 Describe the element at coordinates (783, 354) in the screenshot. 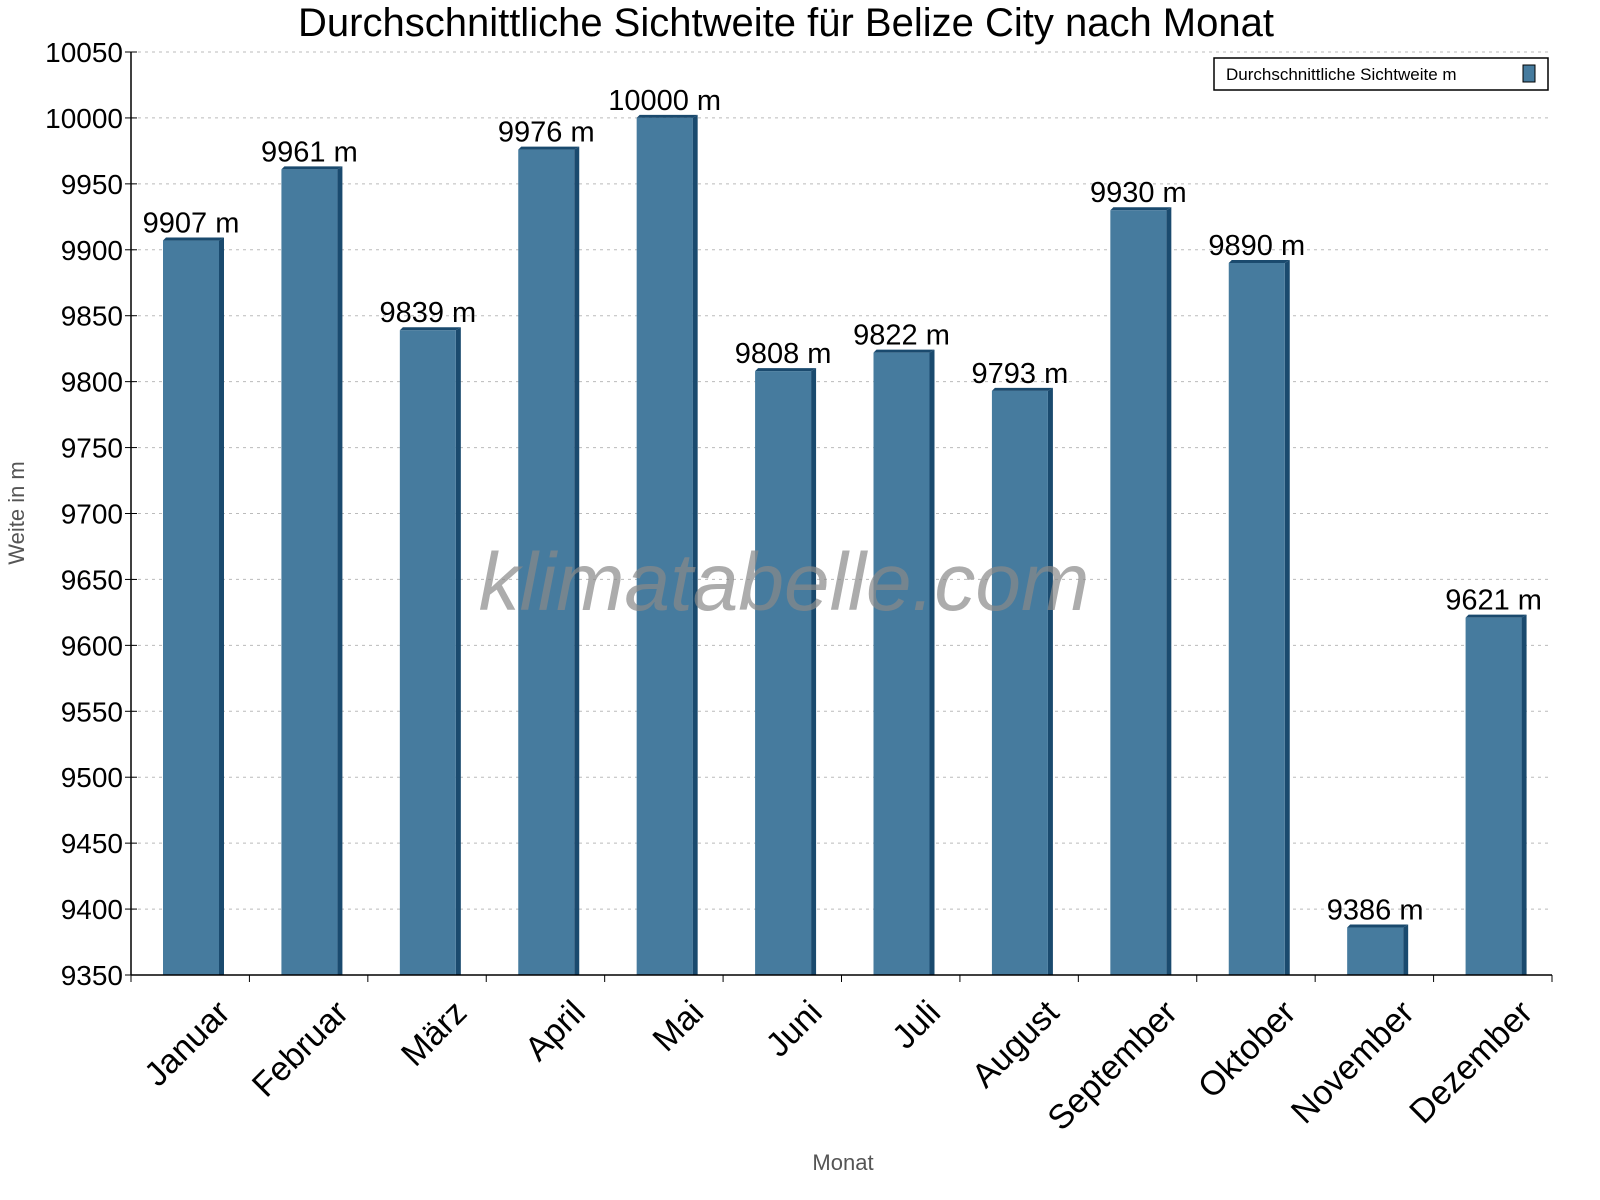

I see `data-label: 9808 m` at that location.